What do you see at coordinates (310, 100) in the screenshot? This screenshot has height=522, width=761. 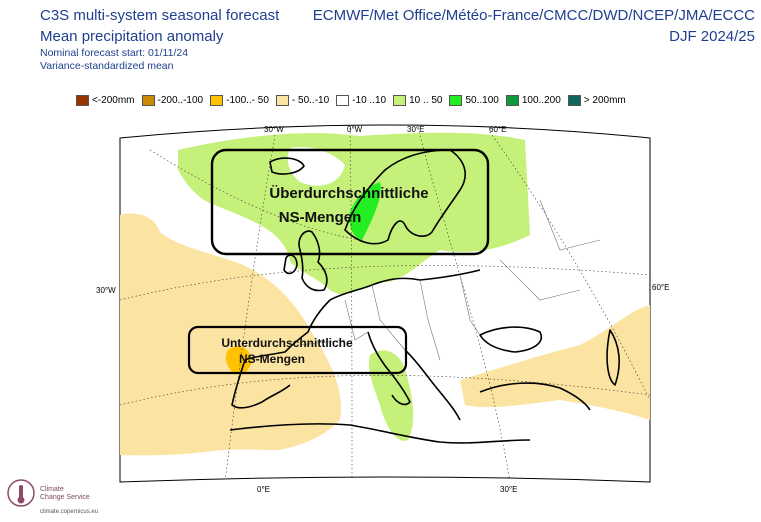 I see `legend-label: - 50..-10` at bounding box center [310, 100].